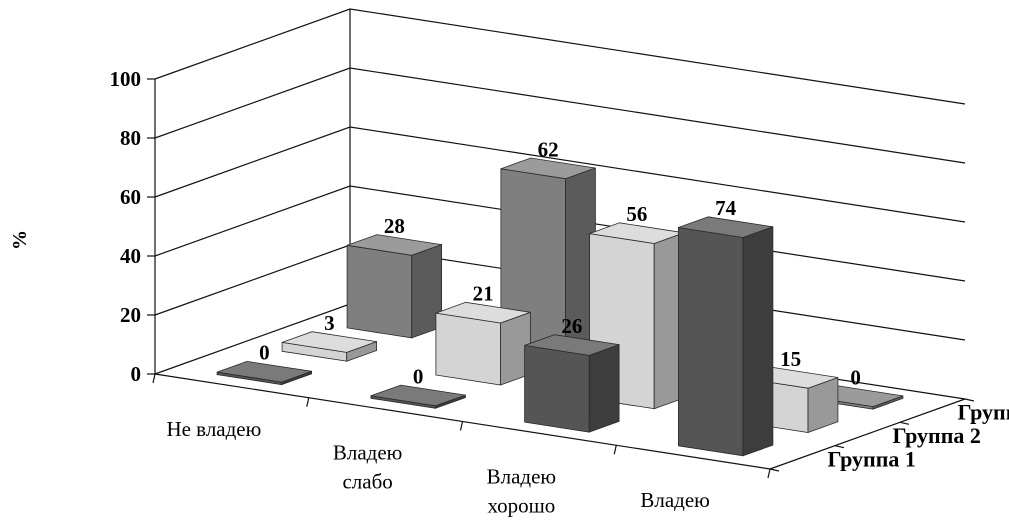 The image size is (1009, 525). I want to click on bar: 28, so click(394, 276).